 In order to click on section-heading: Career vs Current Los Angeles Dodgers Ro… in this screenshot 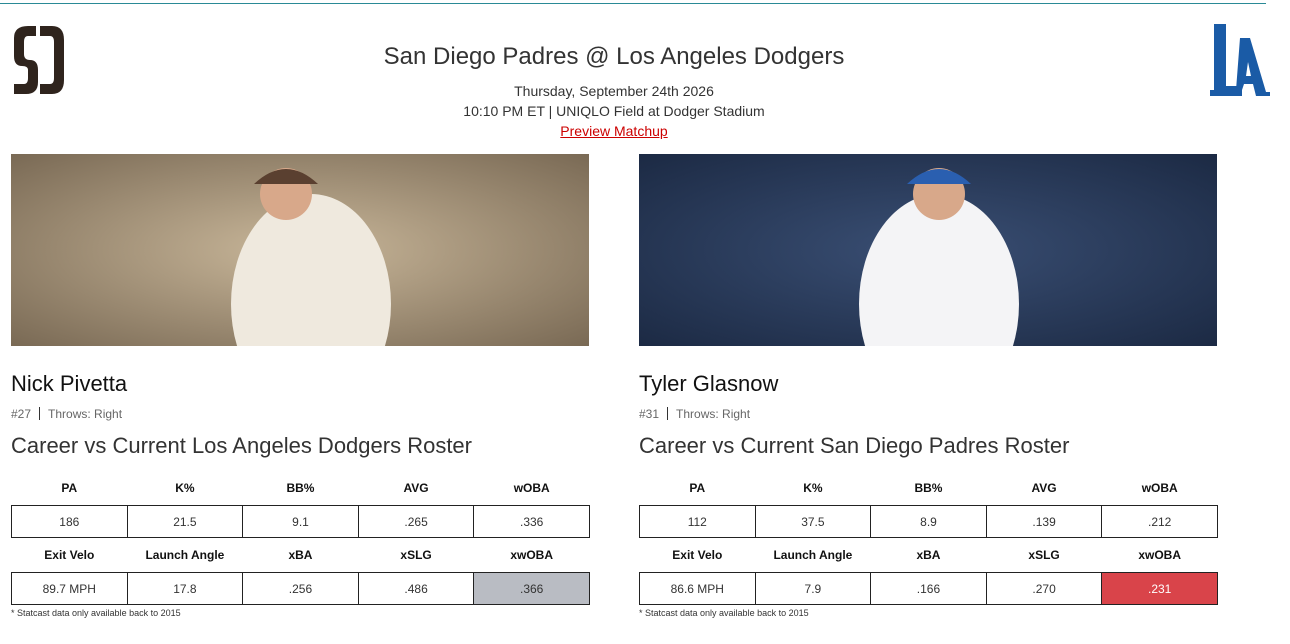, I will do `click(241, 445)`.